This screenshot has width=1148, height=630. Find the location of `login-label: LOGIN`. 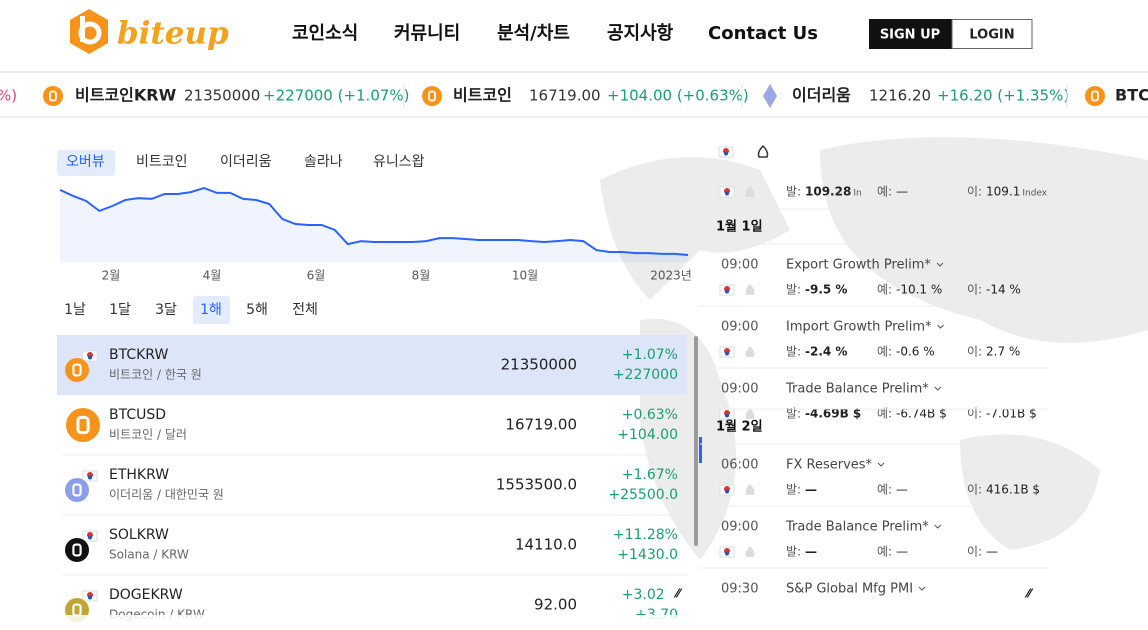

login-label: LOGIN is located at coordinates (991, 35).